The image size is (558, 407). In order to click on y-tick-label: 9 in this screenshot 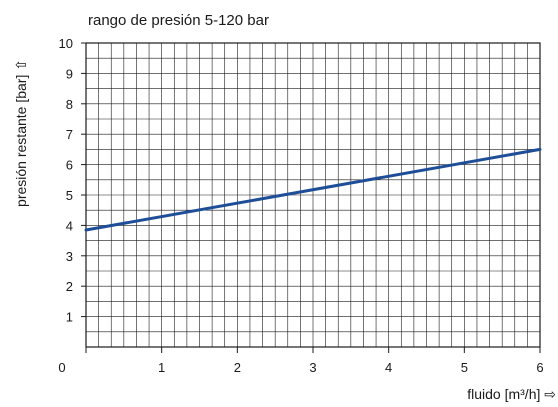, I will do `click(69, 73)`.